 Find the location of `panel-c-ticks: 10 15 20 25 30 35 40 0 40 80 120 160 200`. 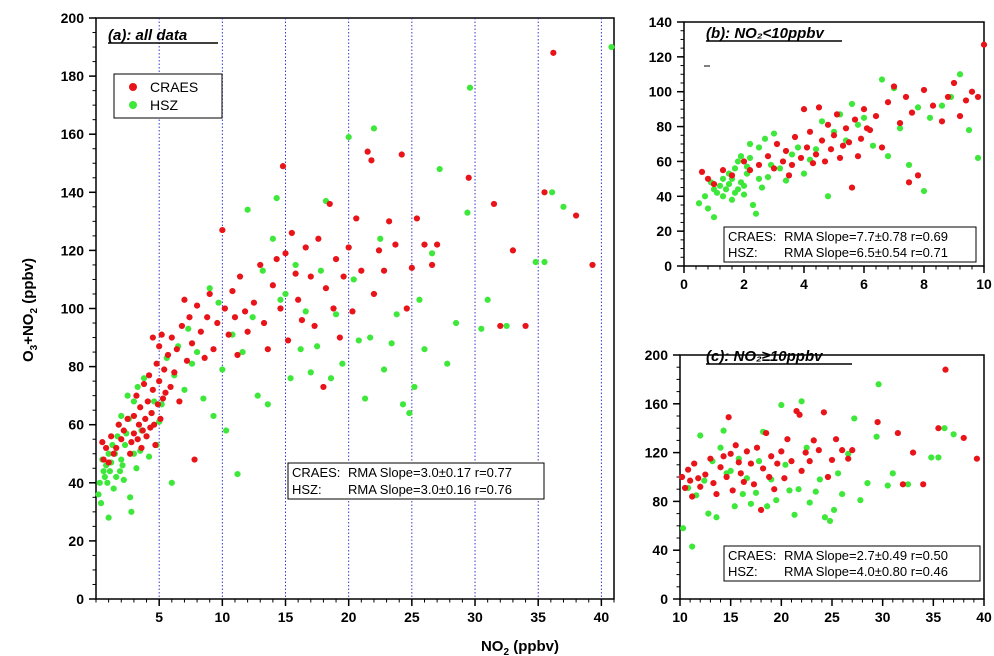

panel-c-ticks: 10 15 20 25 30 35 40 0 40 80 120 160 200 is located at coordinates (818, 486).